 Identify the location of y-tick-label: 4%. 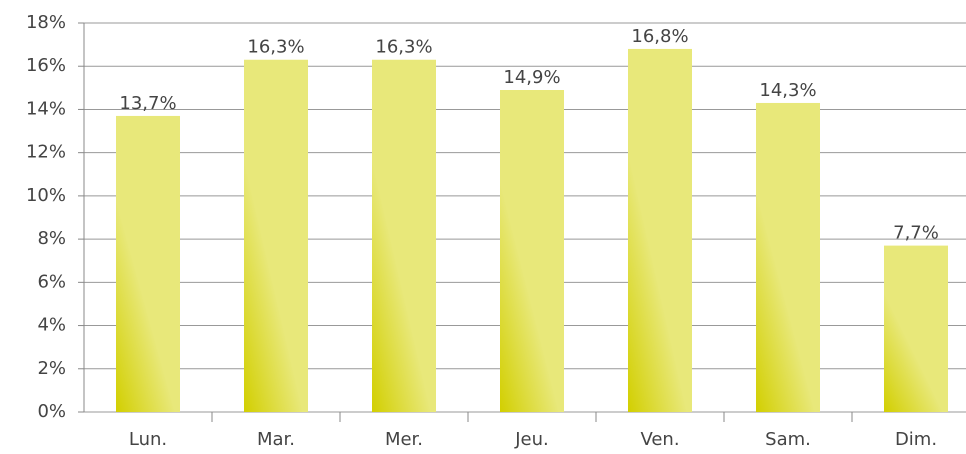
(51, 325).